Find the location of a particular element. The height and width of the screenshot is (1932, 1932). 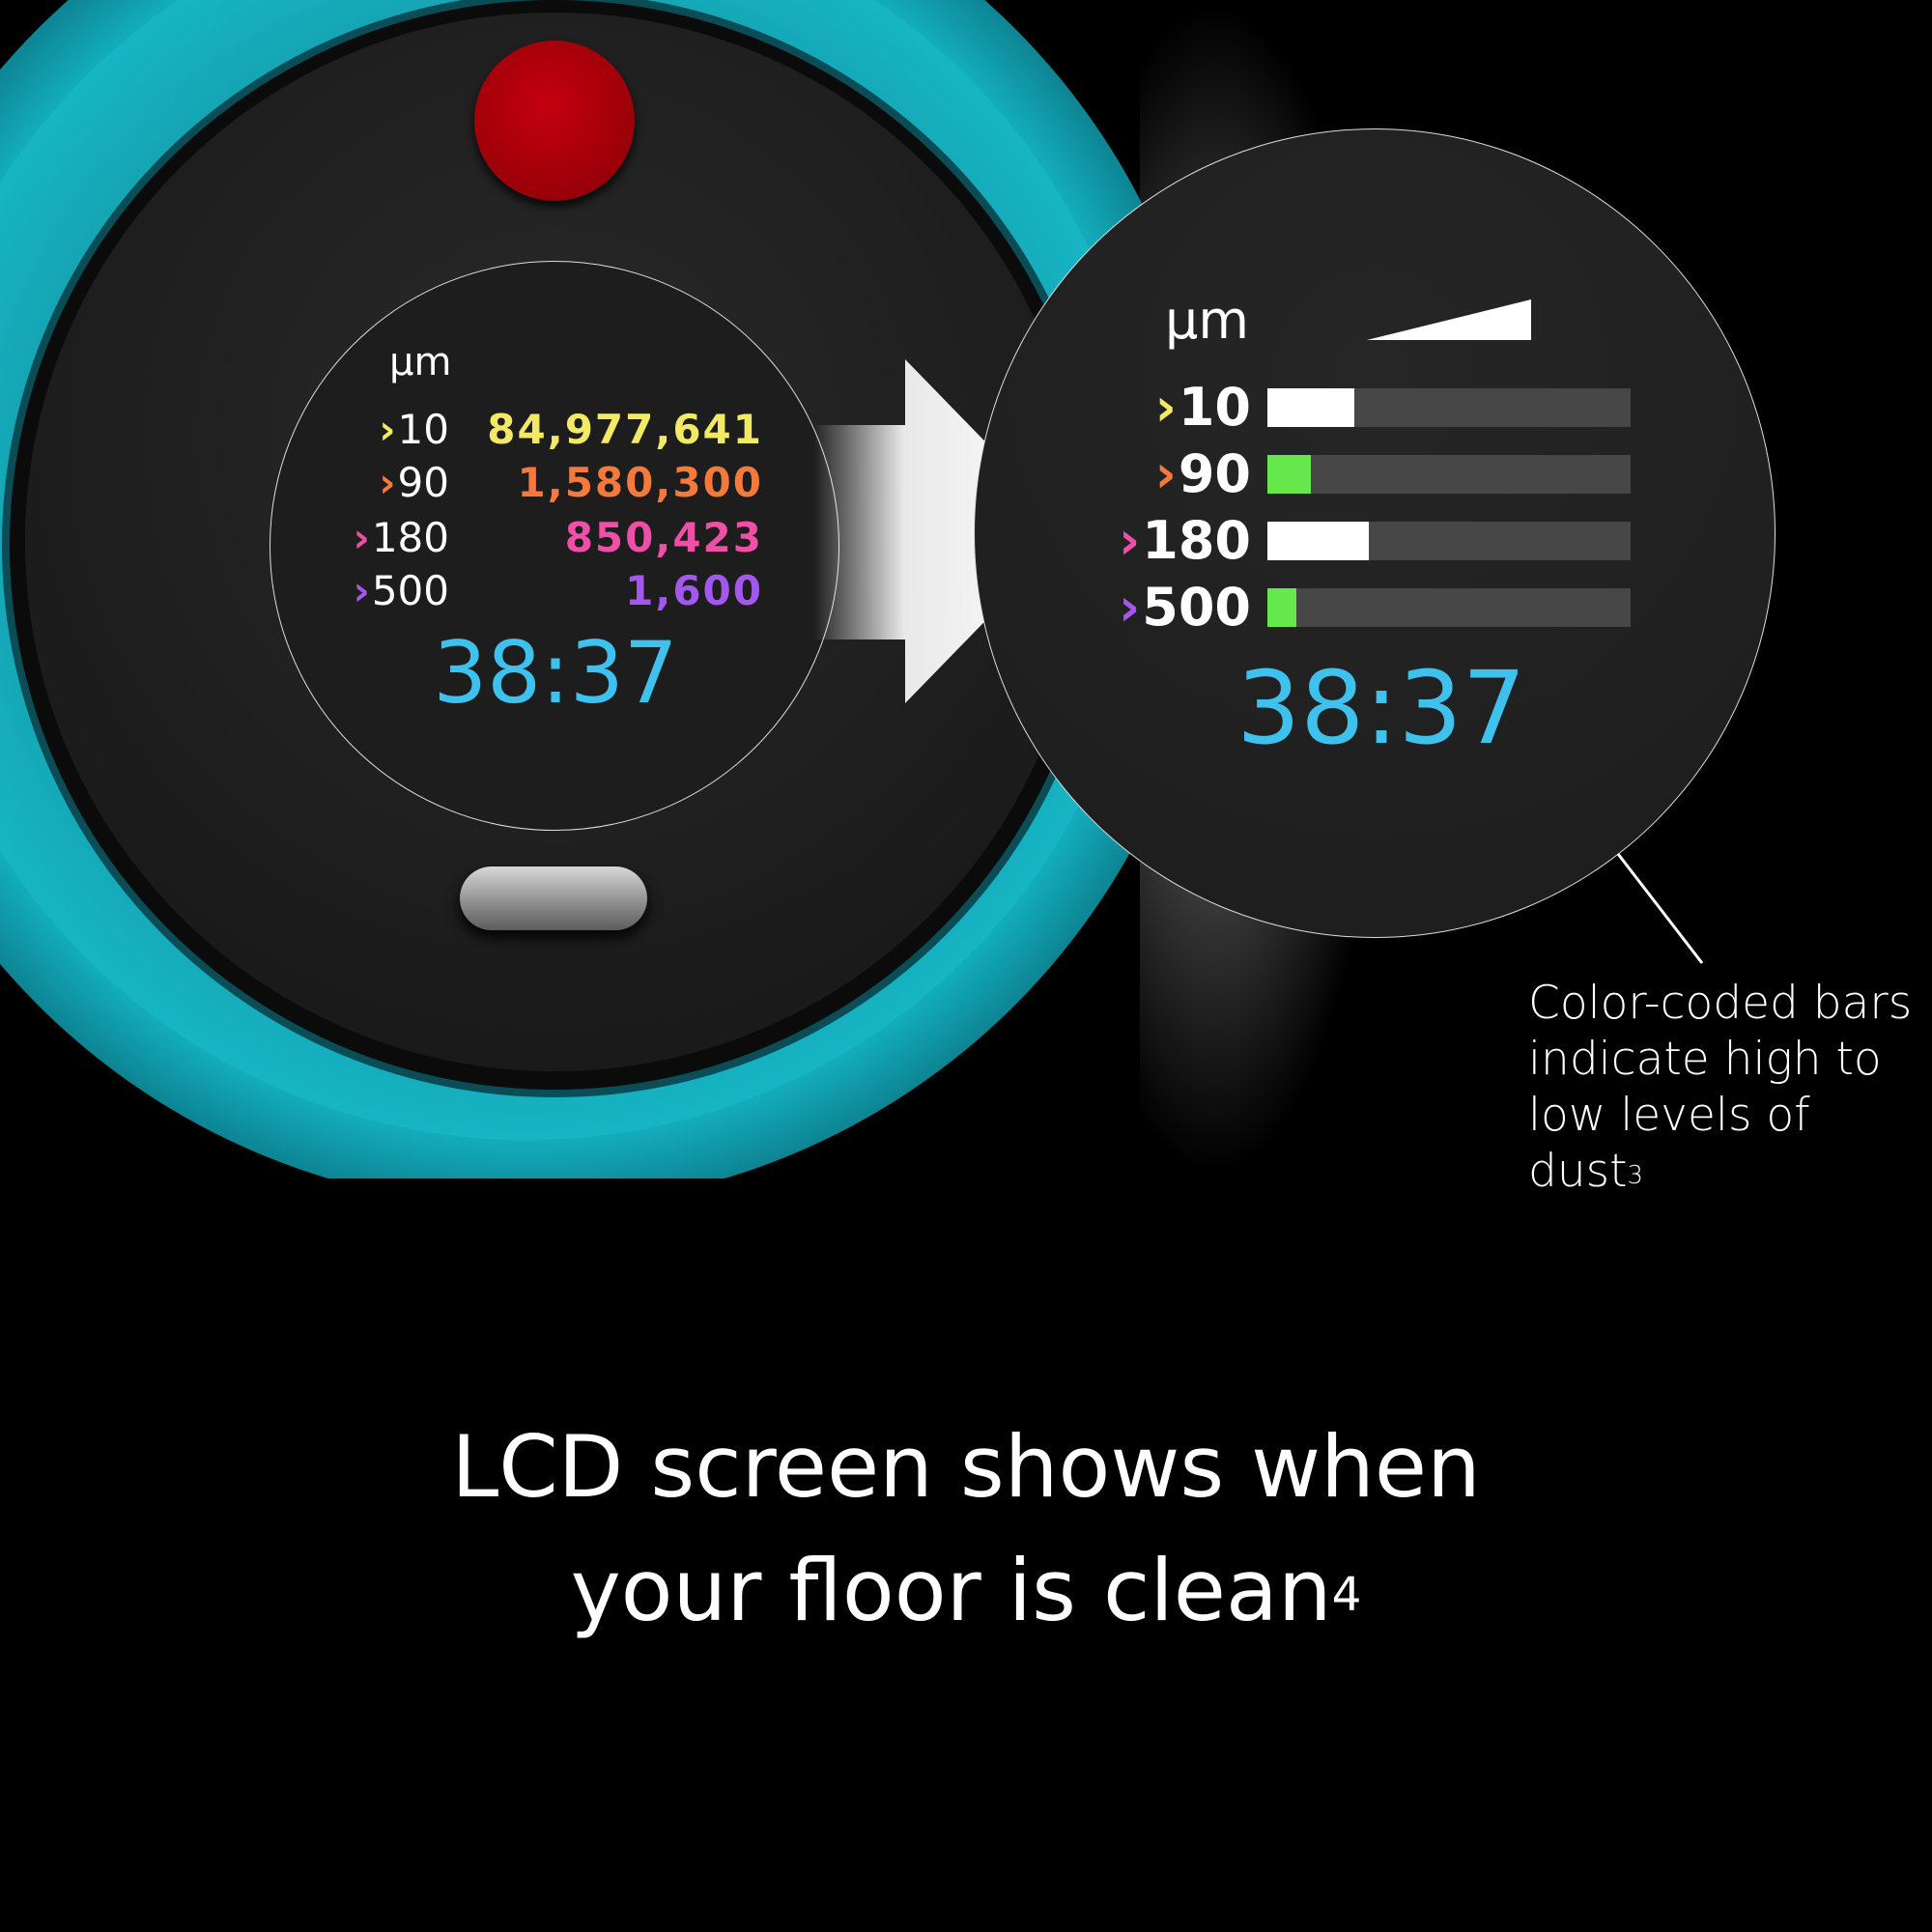

footnote-marker: 3 is located at coordinates (1635, 1175).